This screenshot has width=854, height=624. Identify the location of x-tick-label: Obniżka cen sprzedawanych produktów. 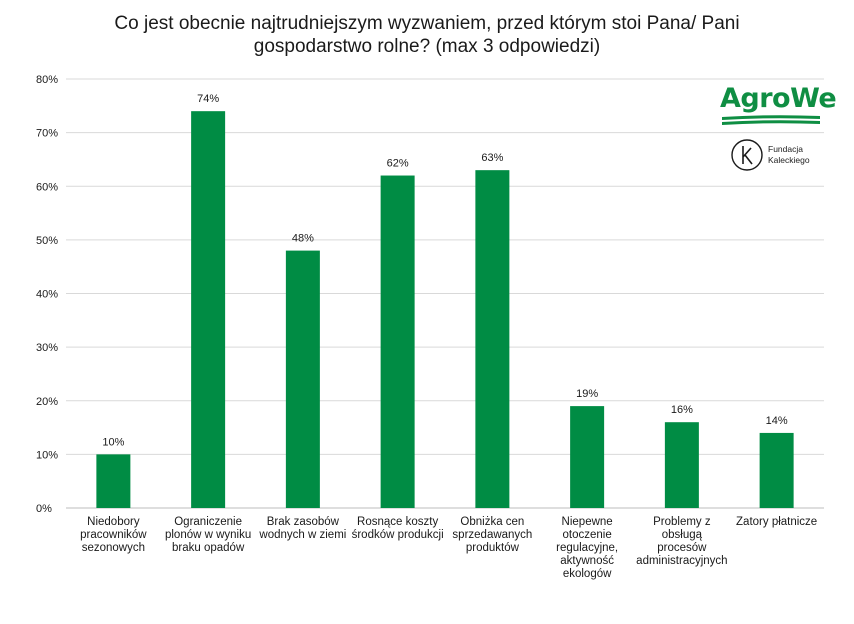
(492, 535).